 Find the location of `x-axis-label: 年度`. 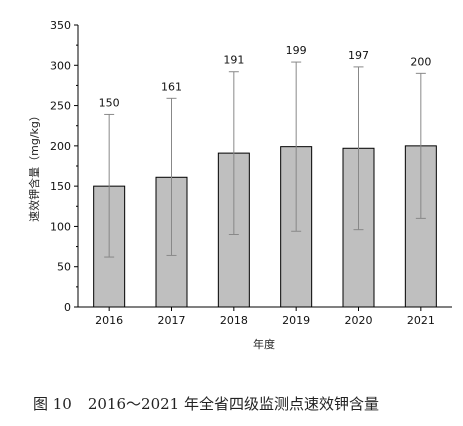

x-axis-label: 年度 is located at coordinates (264, 344).